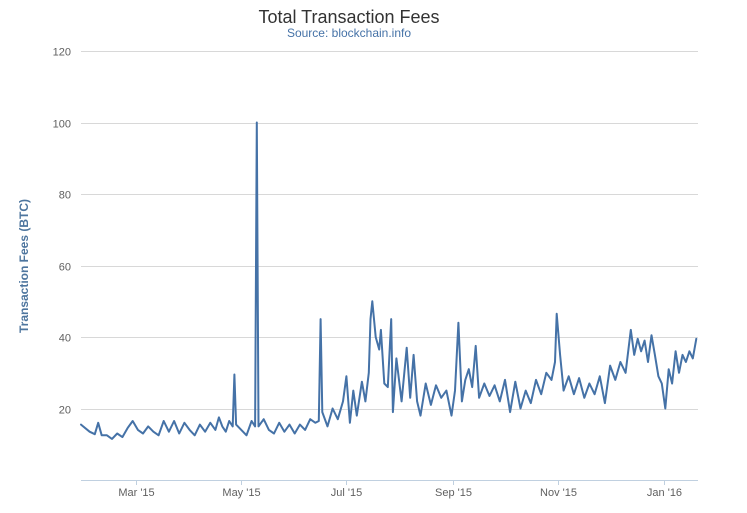 The height and width of the screenshot is (513, 747). What do you see at coordinates (62, 232) in the screenshot?
I see `y-axis-ticks: 20 40 60 80 100 120` at bounding box center [62, 232].